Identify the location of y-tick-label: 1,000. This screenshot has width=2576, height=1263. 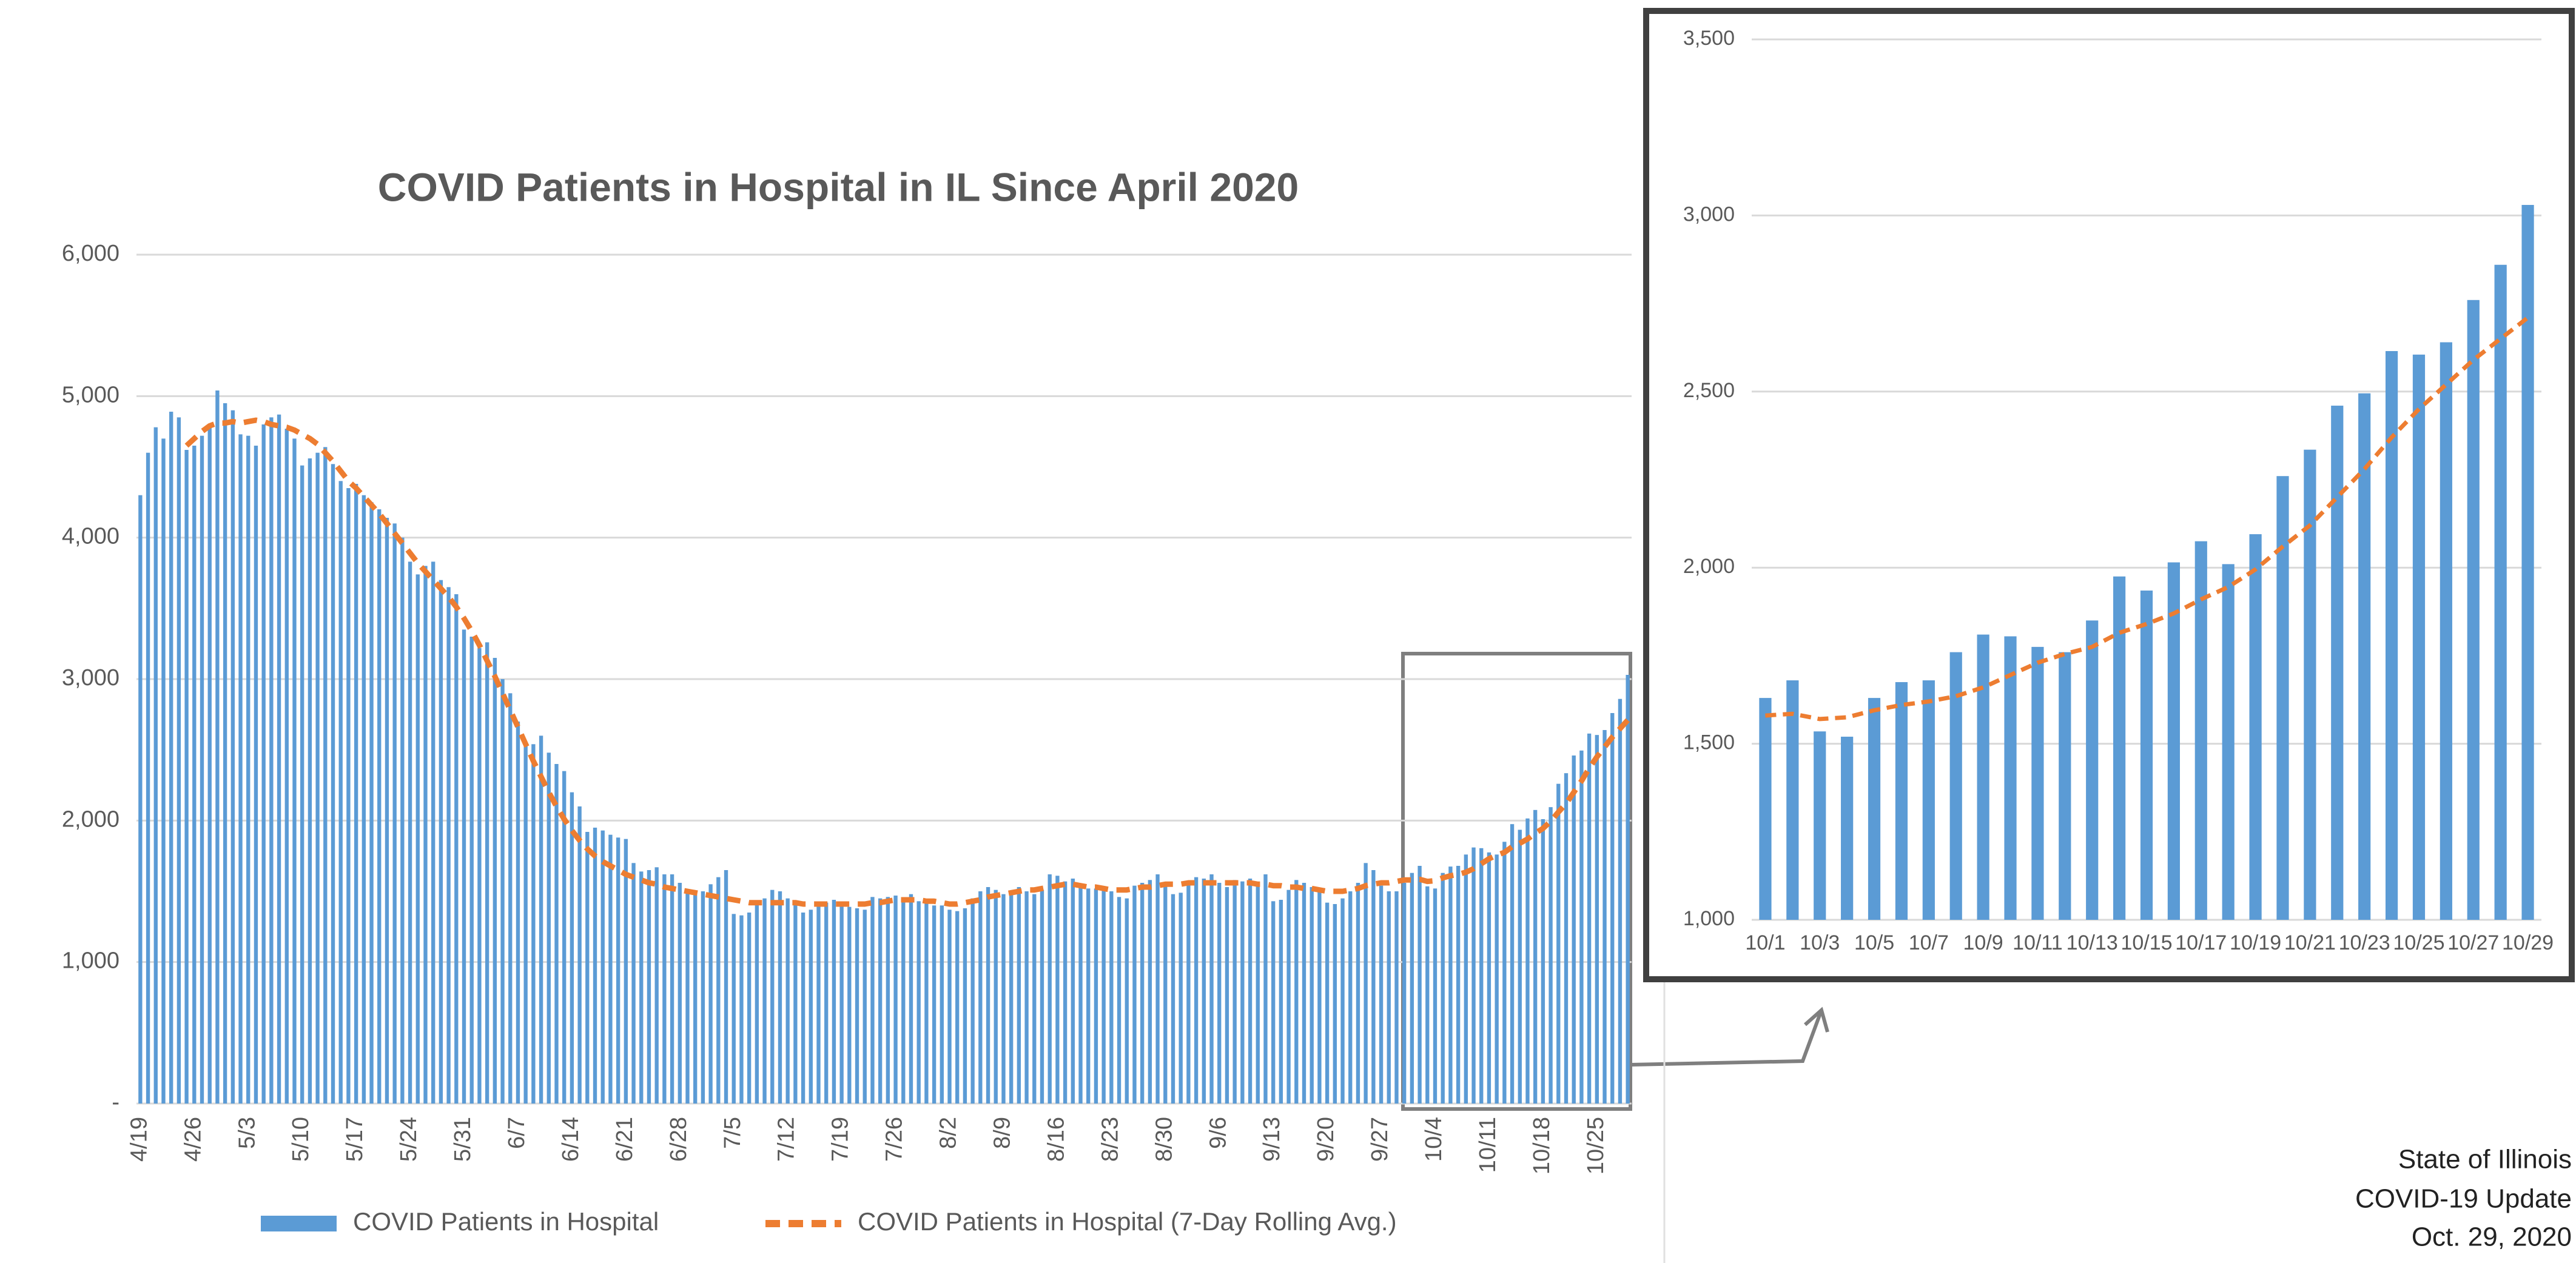
(90, 961).